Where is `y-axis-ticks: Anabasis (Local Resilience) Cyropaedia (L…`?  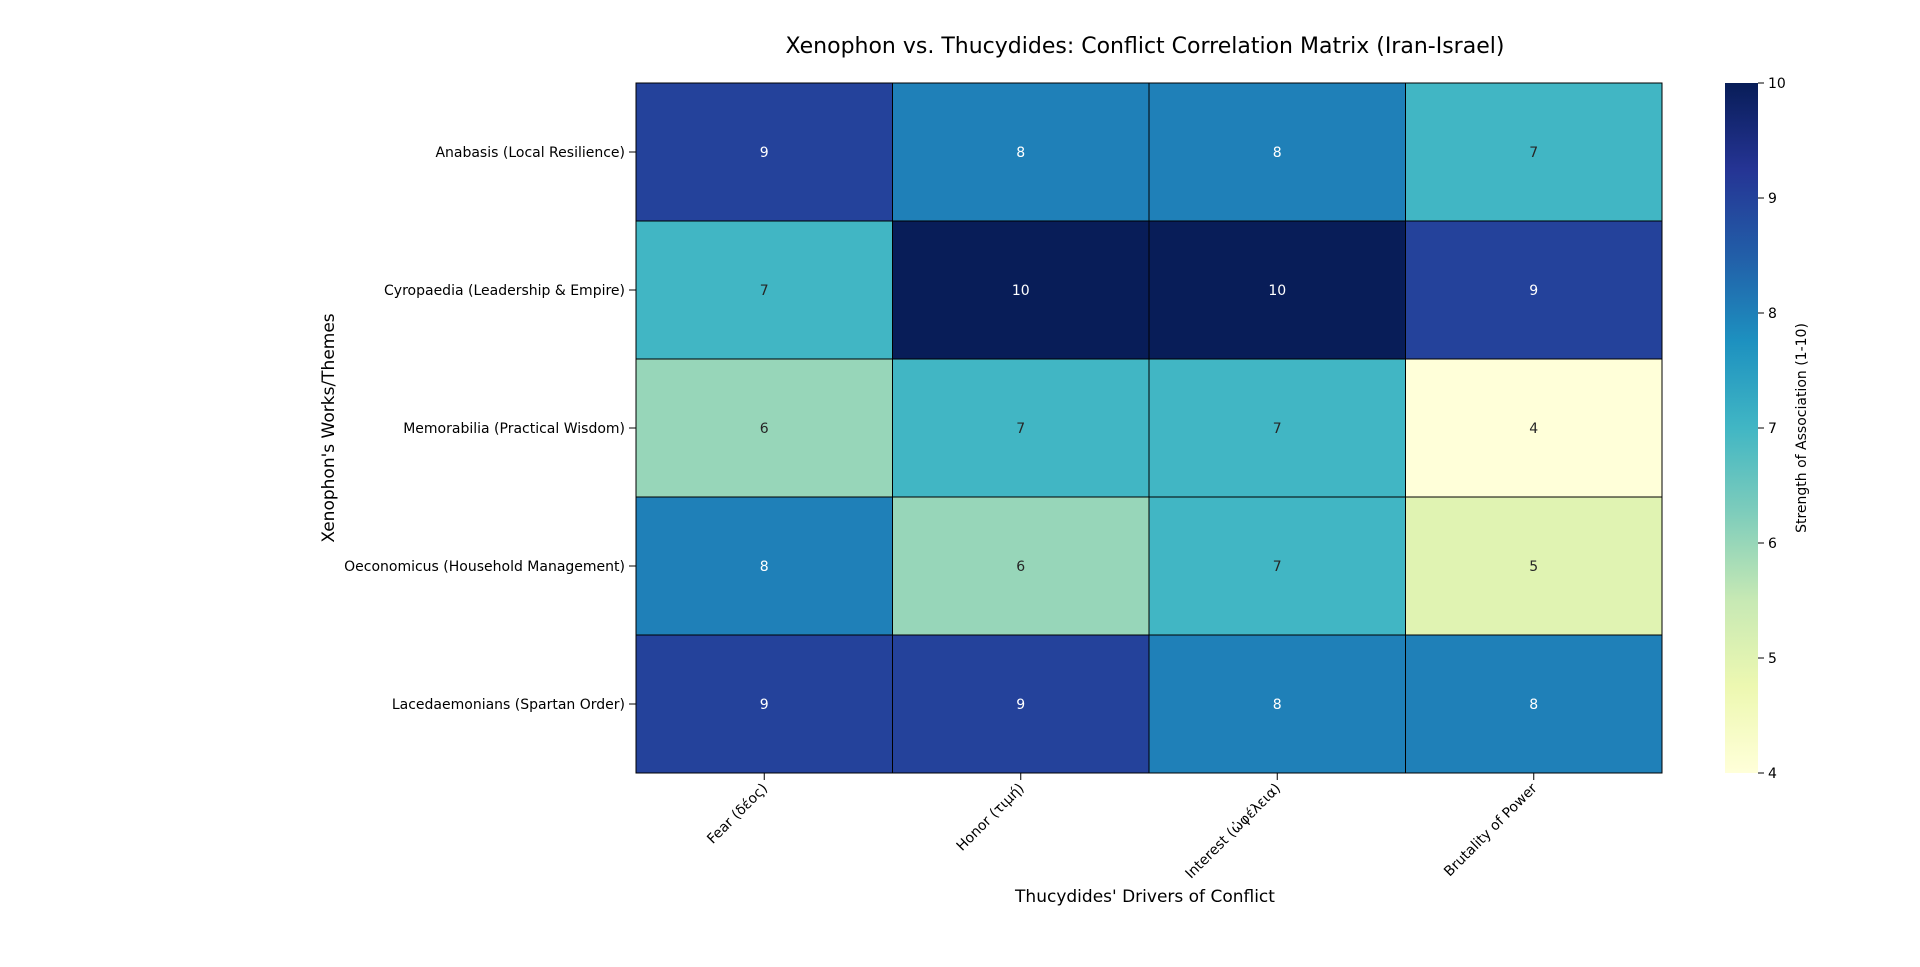 y-axis-ticks: Anabasis (Local Resilience) Cyropaedia (L… is located at coordinates (490, 429).